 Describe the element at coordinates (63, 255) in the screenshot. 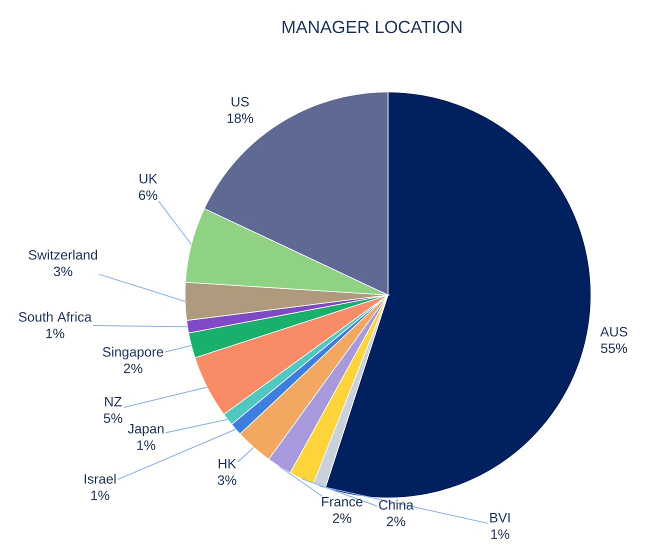

I see `slice-label: Switzerland` at that location.